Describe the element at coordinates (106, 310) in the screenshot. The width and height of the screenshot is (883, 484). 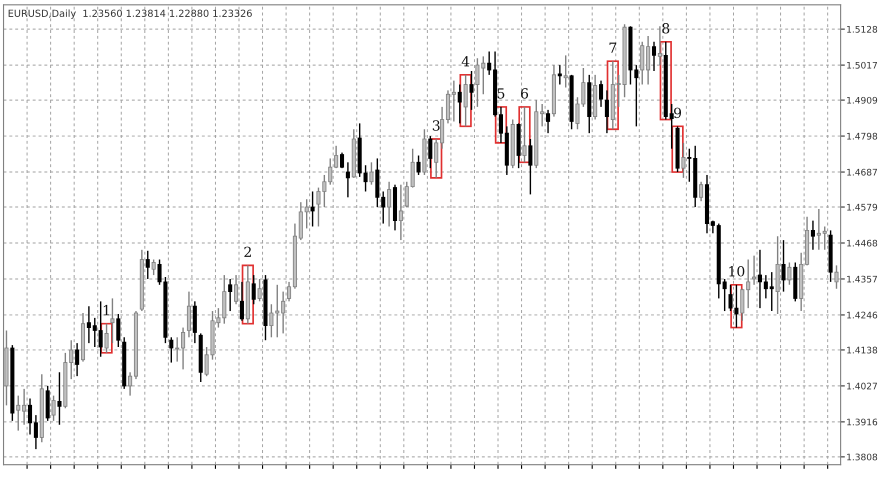
I see `text: 1` at that location.